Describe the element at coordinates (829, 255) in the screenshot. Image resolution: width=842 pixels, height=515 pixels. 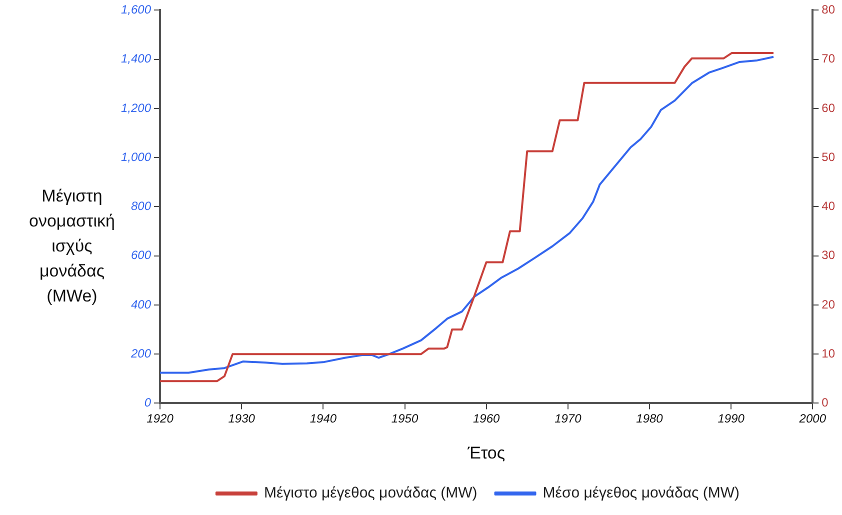
I see `y2-tick-label: 30` at that location.